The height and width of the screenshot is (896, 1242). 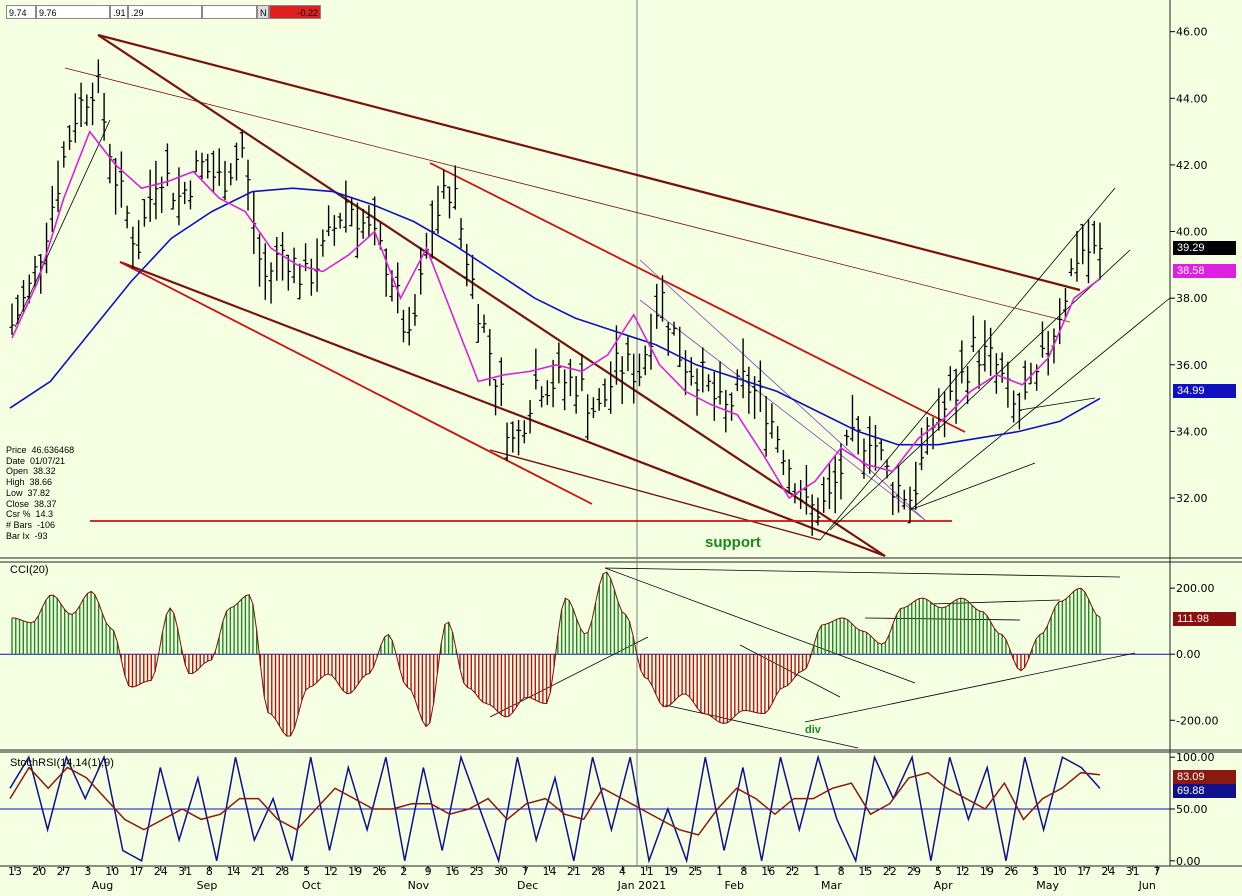 I want to click on toolbar-field-3: .91, so click(x=119, y=12).